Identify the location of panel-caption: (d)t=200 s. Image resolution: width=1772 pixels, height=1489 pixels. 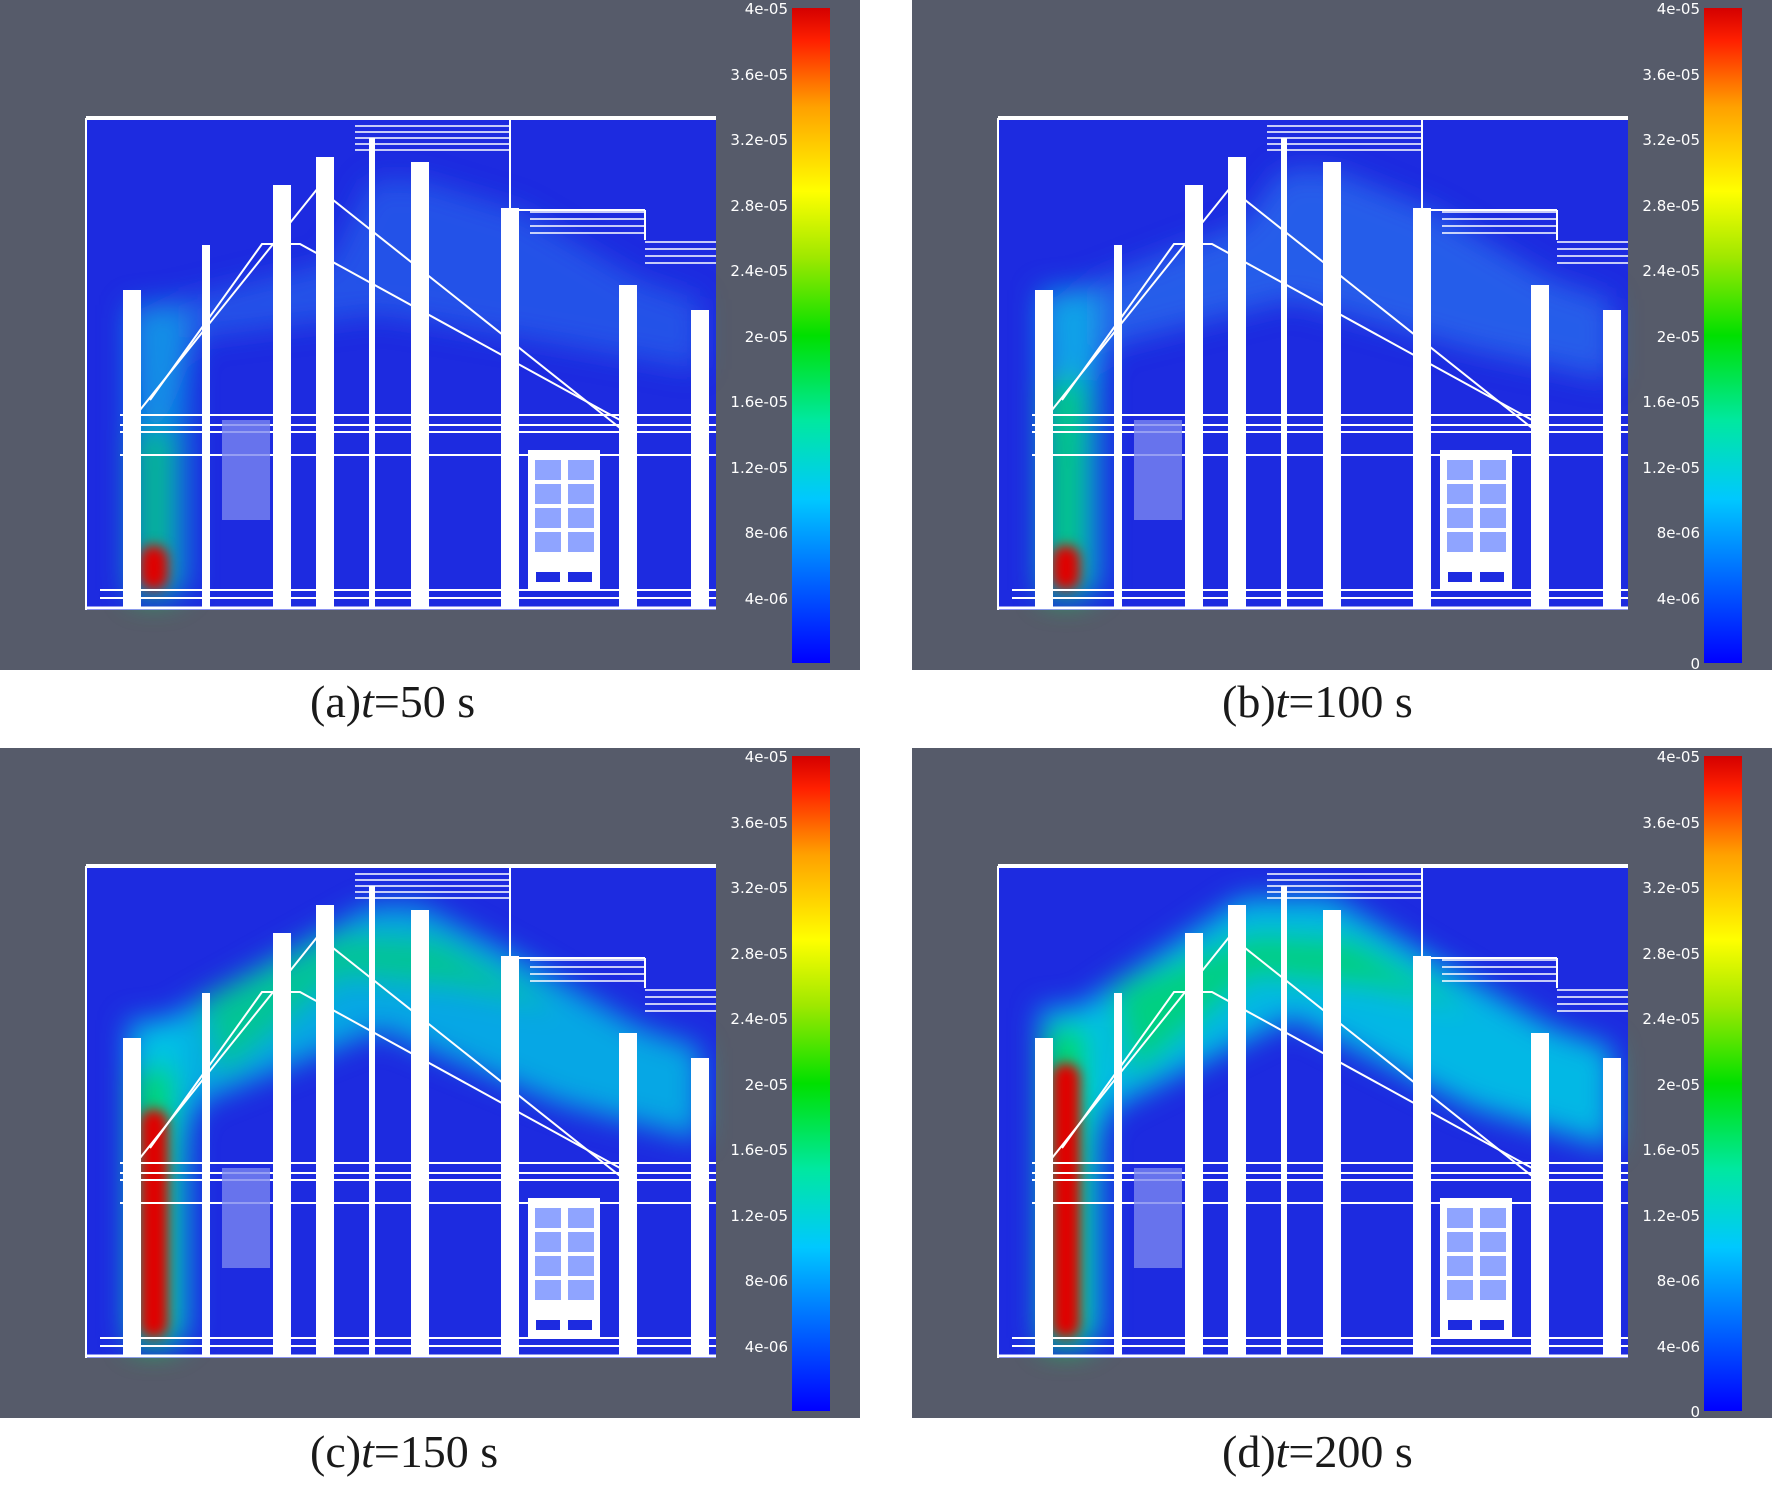
(1317, 1451).